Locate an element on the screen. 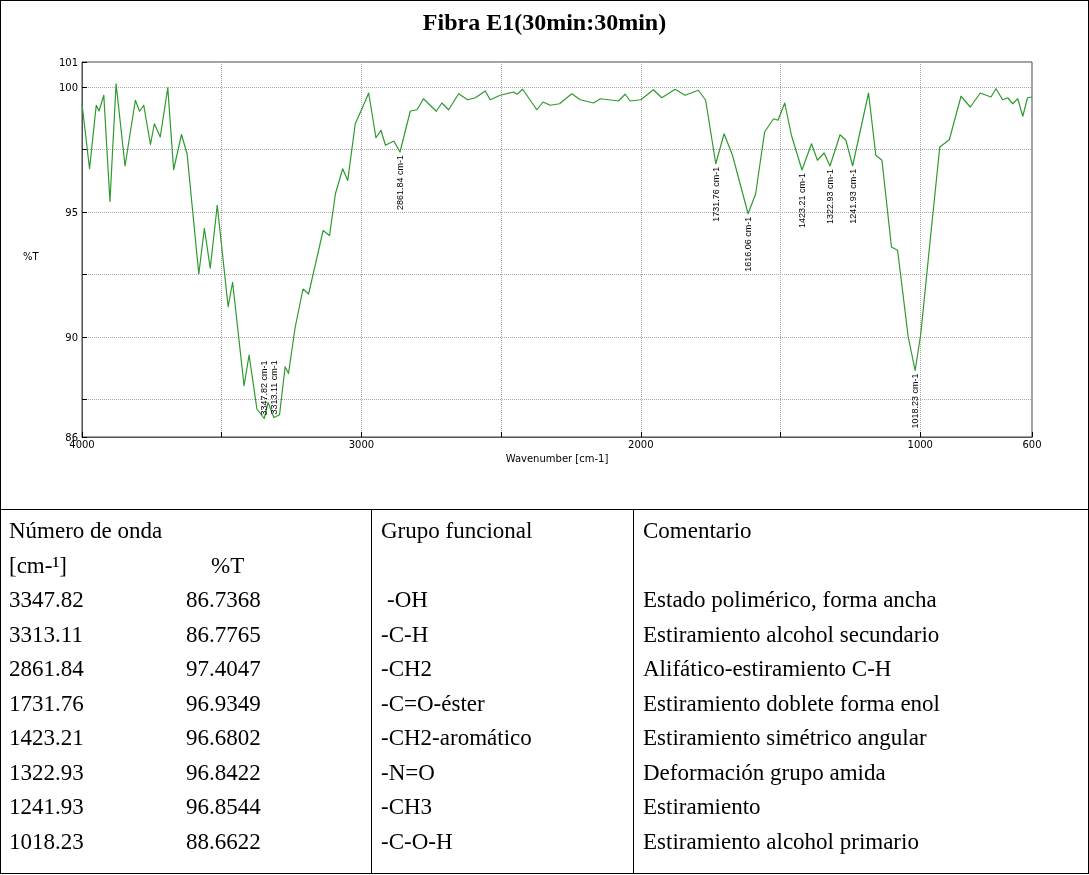 The height and width of the screenshot is (875, 1089). annotation: 1322.93 cm-1 is located at coordinates (830, 197).